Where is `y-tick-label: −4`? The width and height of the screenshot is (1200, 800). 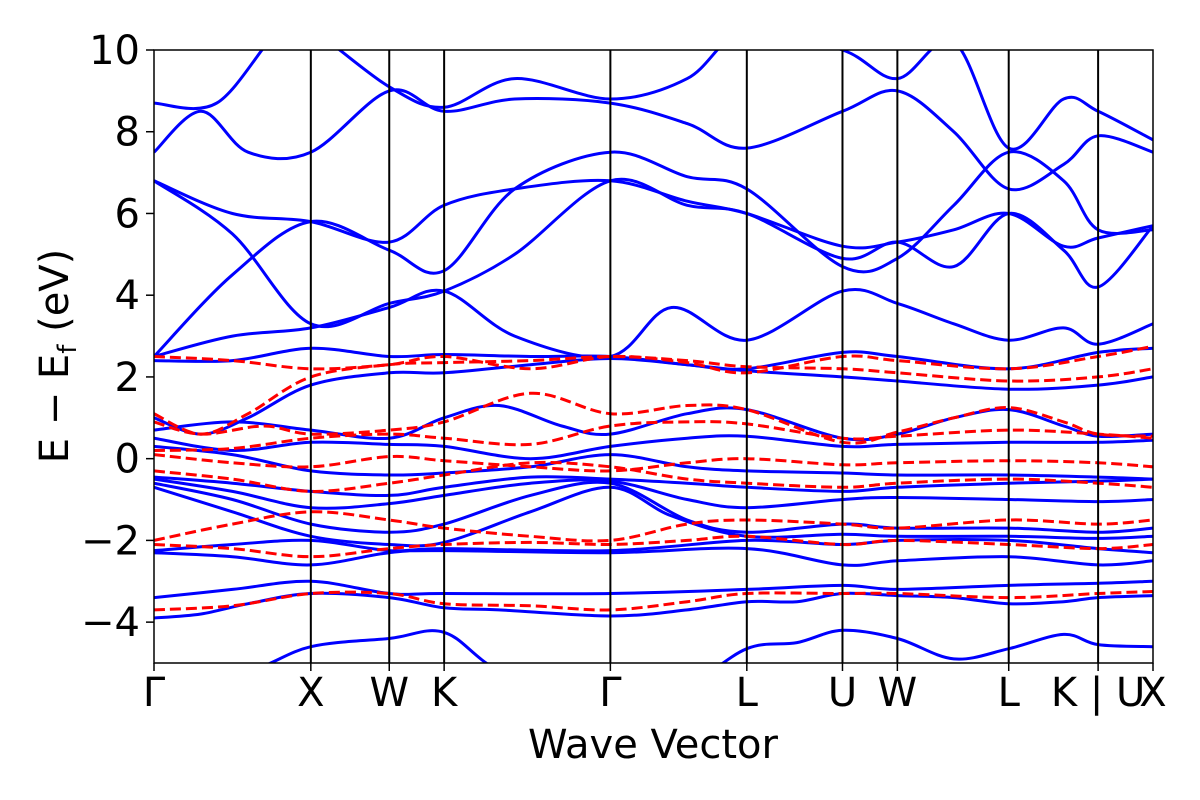
y-tick-label: −4 is located at coordinates (110, 623).